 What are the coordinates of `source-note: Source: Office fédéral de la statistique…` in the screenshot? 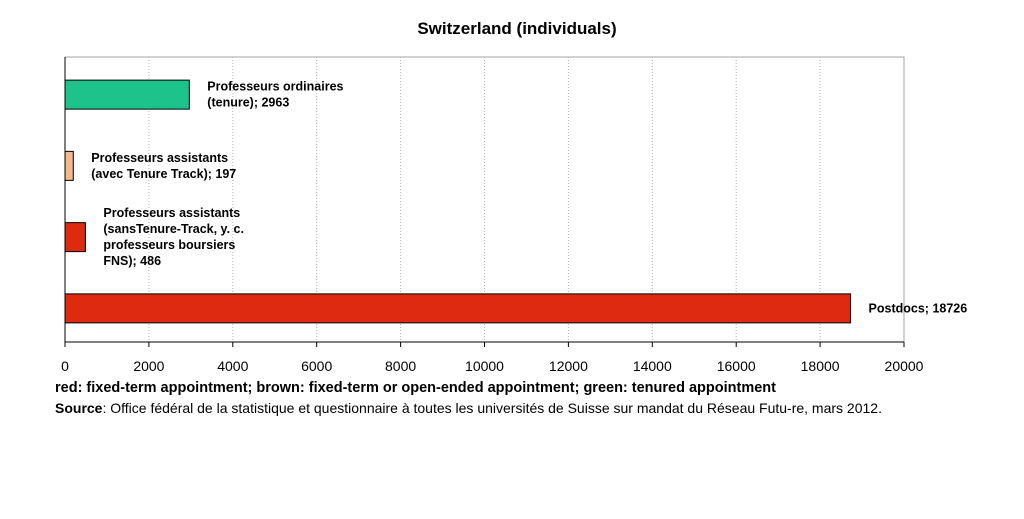 It's located at (485, 408).